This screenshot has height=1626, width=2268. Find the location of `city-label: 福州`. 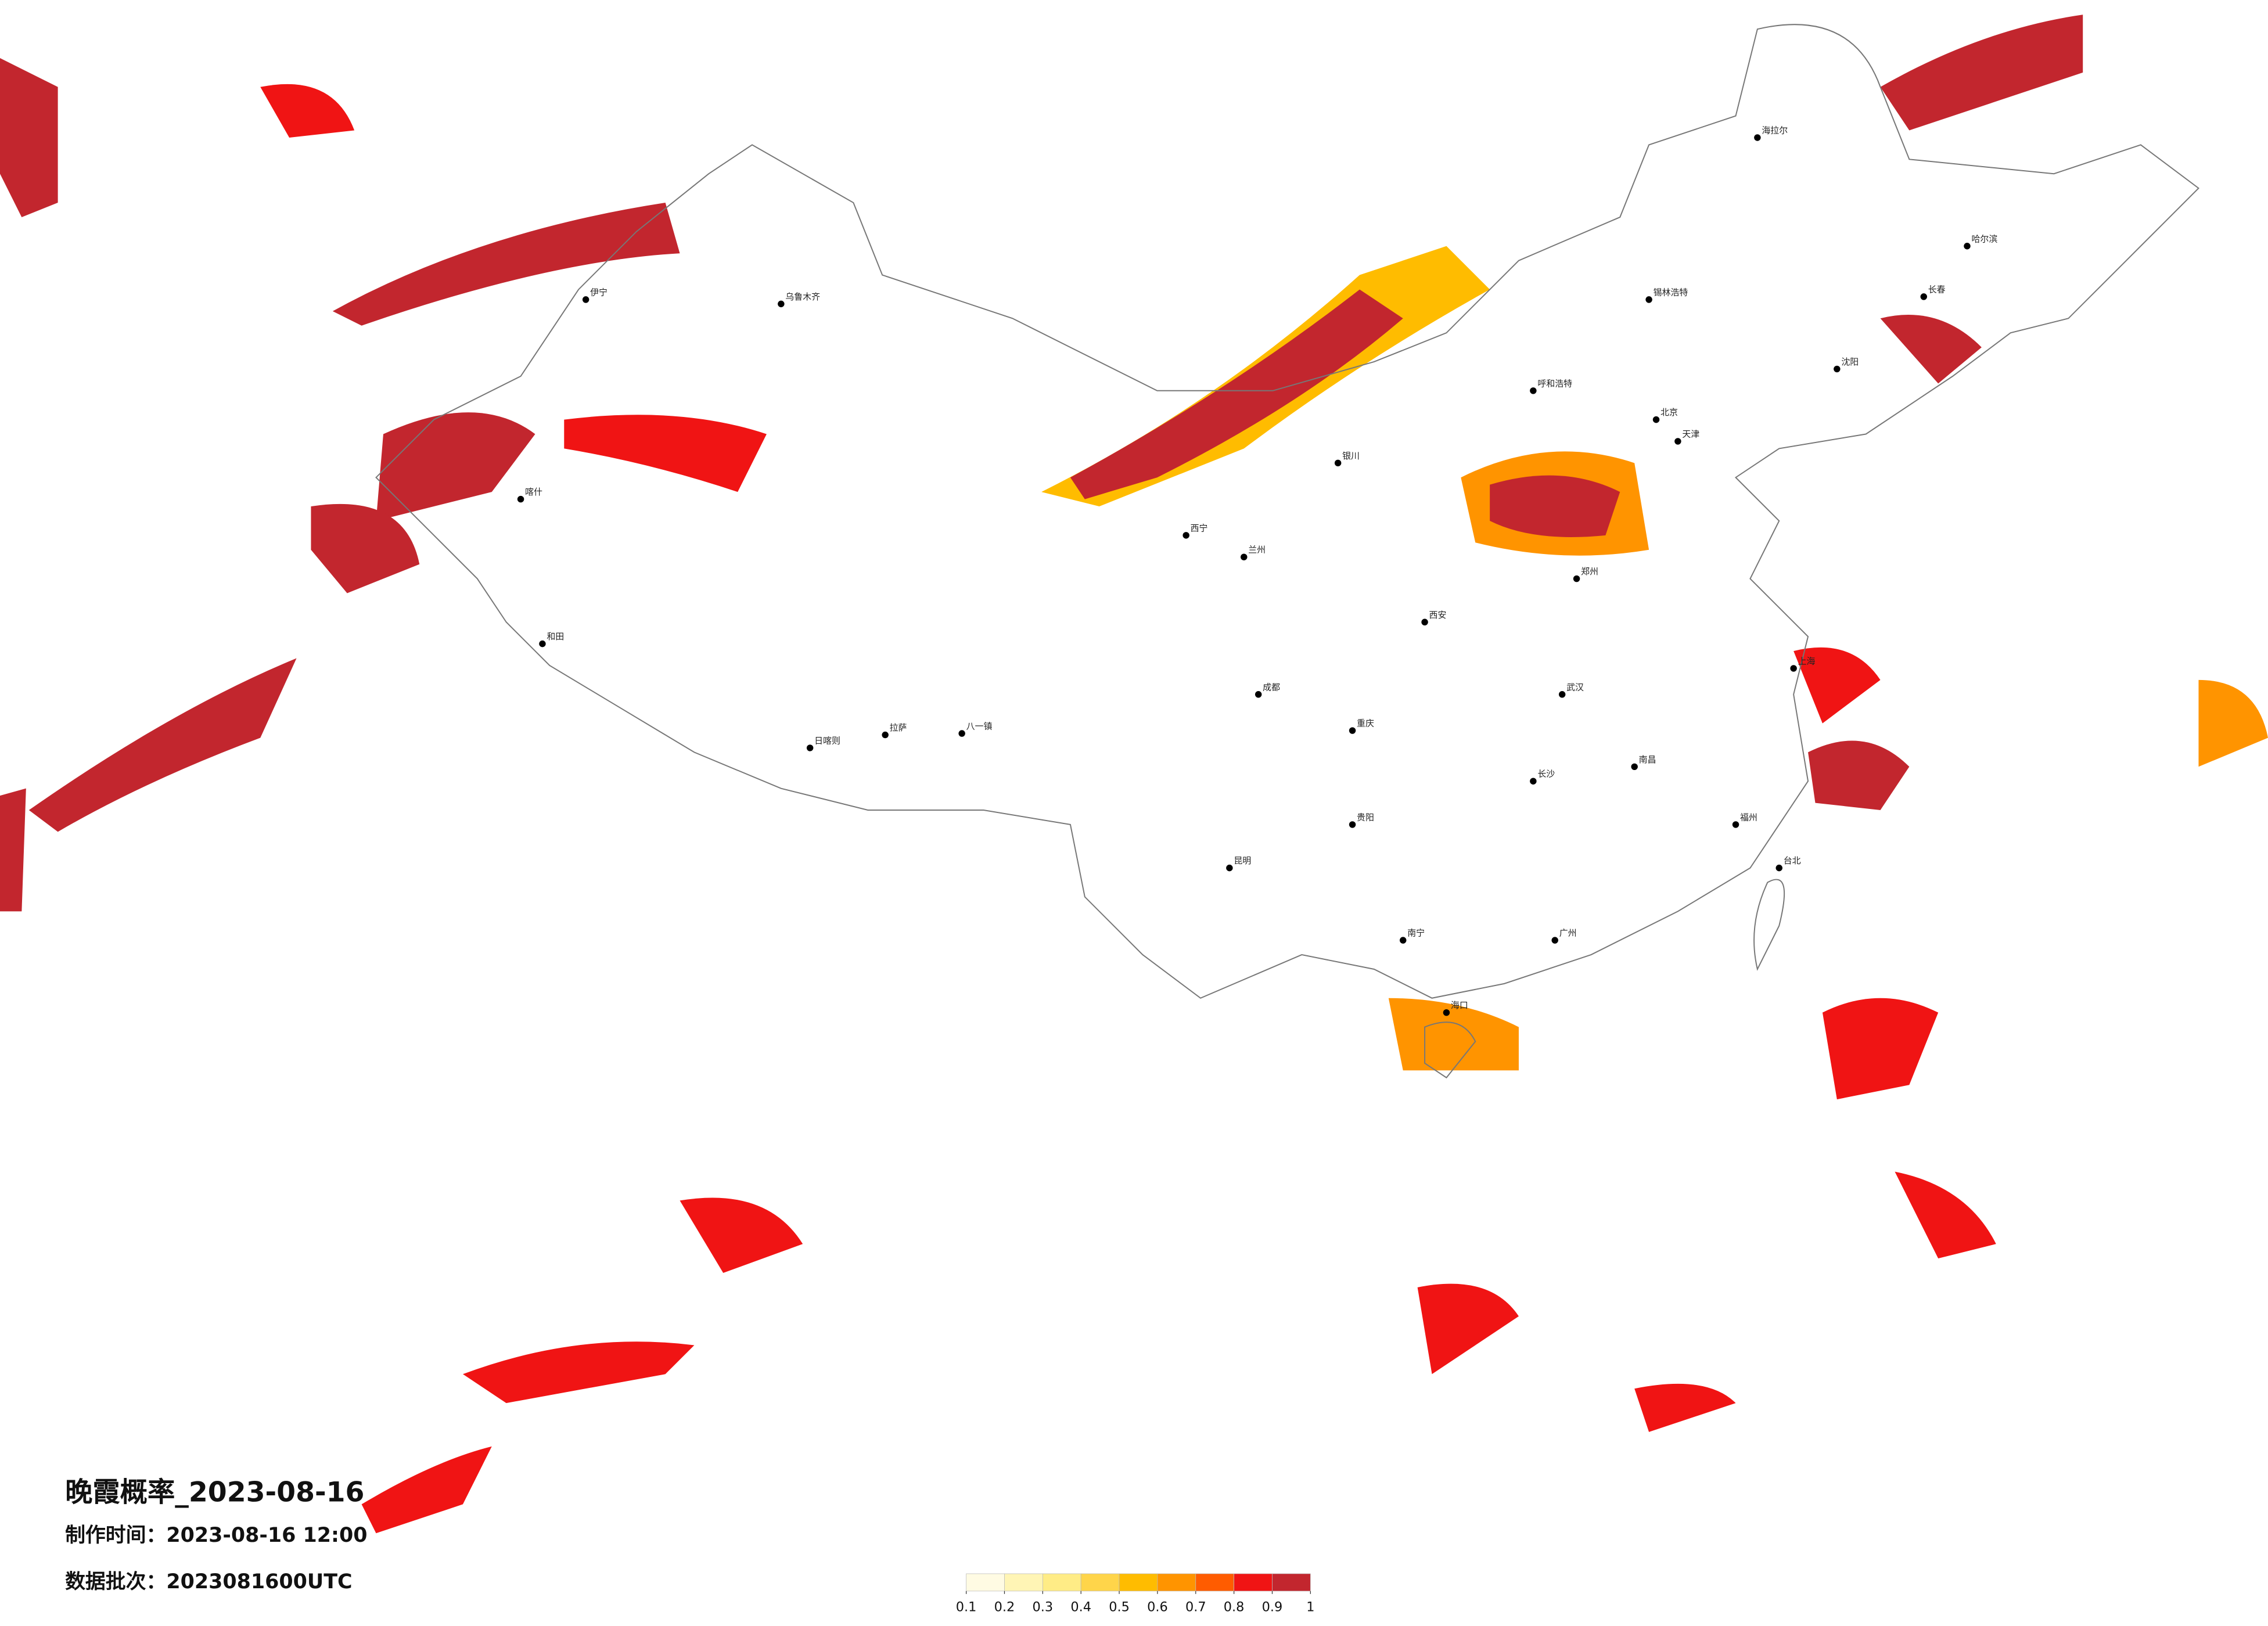

city-label: 福州 is located at coordinates (1748, 817).